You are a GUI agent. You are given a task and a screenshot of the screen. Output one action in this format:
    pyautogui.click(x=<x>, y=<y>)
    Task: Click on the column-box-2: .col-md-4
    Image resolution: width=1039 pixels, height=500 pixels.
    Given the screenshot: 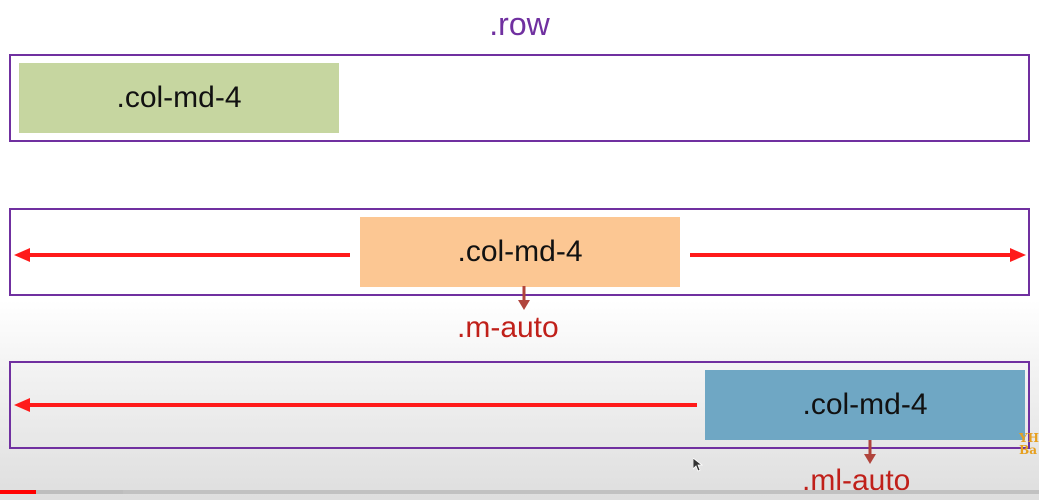 What is the action you would take?
    pyautogui.click(x=520, y=252)
    